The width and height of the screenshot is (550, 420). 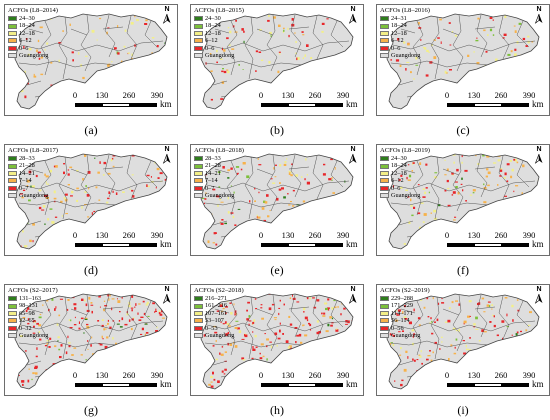 I want to click on legend-item: 114–171, so click(x=405, y=313).